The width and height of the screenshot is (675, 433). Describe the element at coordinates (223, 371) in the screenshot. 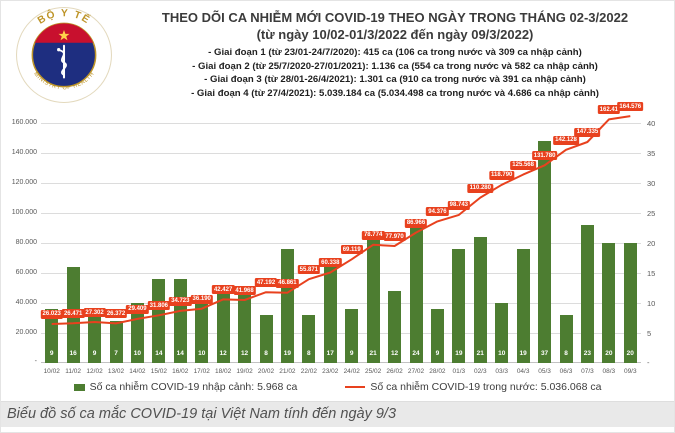

I see `x-axis-tick: 18/02` at that location.